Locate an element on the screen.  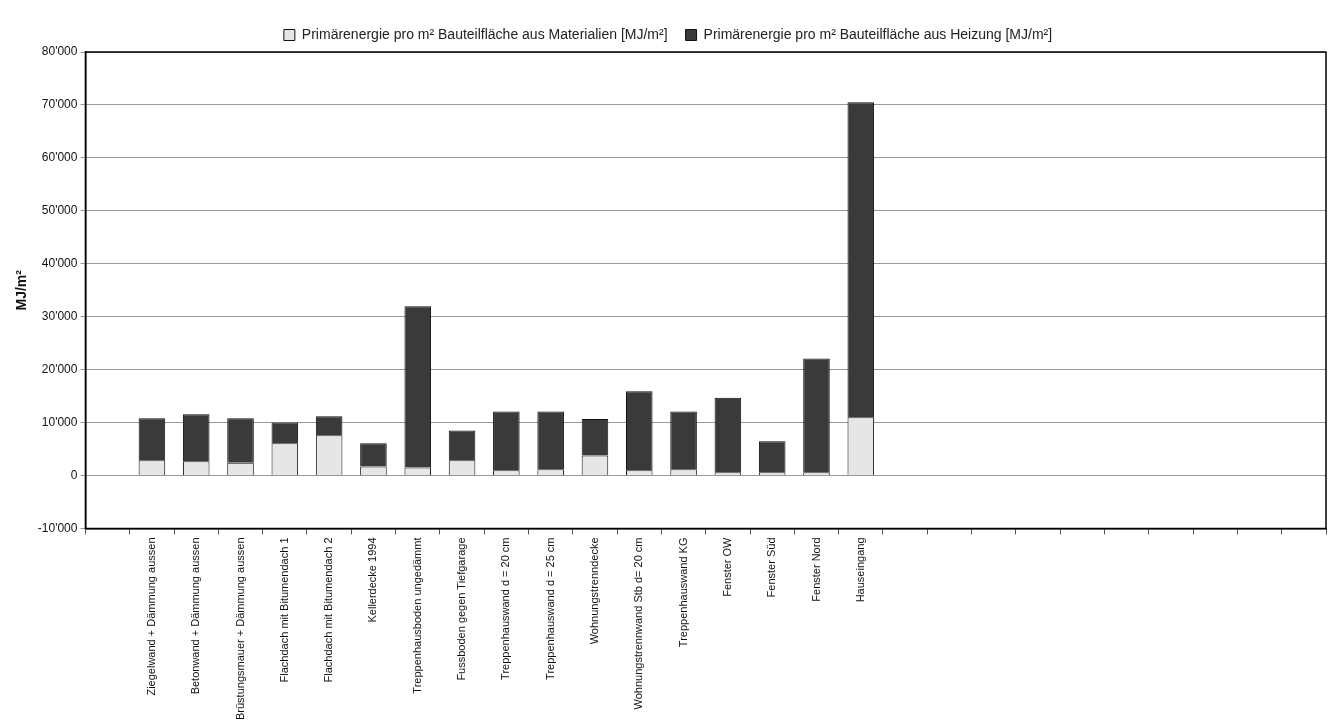
y-tick-label: 0 is located at coordinates (74, 474).